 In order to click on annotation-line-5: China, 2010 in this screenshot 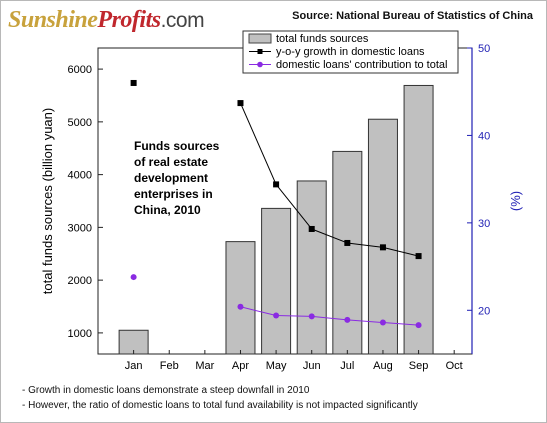, I will do `click(167, 210)`.